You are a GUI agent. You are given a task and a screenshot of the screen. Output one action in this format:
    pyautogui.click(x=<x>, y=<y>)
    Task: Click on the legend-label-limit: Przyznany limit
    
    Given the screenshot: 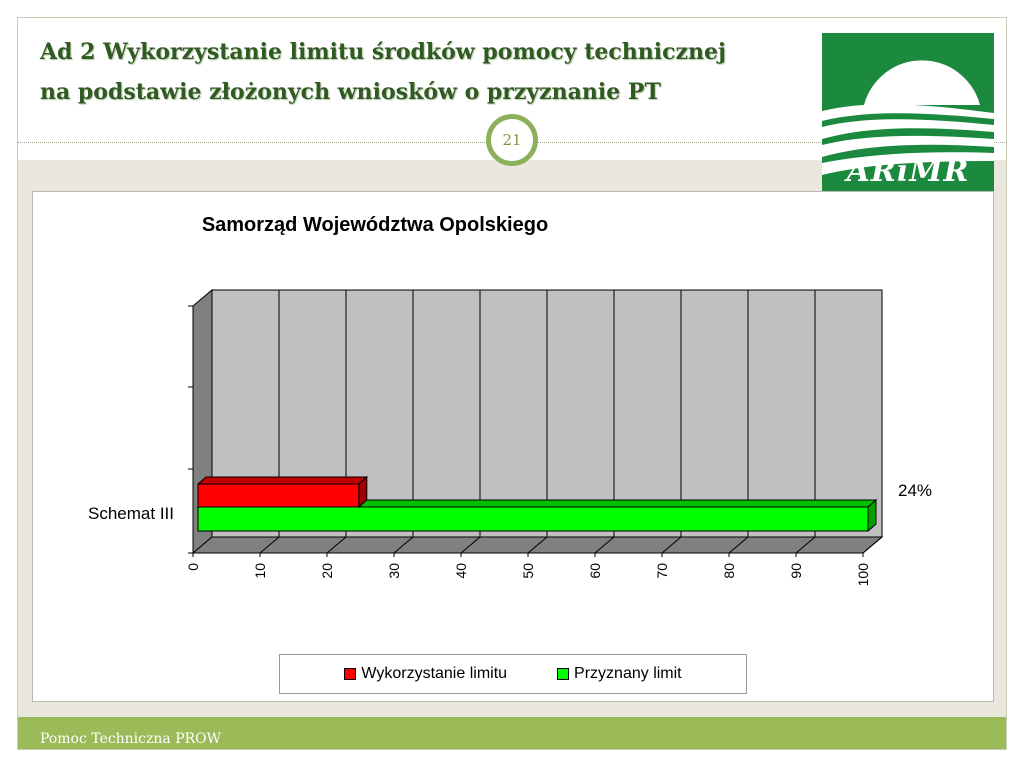 What is the action you would take?
    pyautogui.click(x=628, y=673)
    